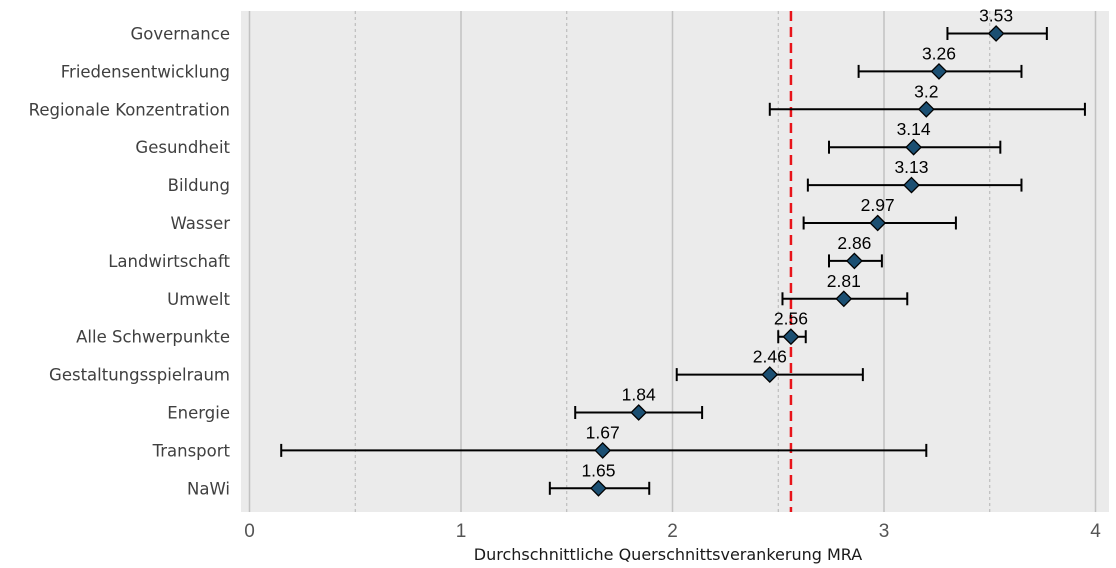 The image size is (1116, 568). What do you see at coordinates (169, 261) in the screenshot?
I see `category-label: Landwirtschaft` at bounding box center [169, 261].